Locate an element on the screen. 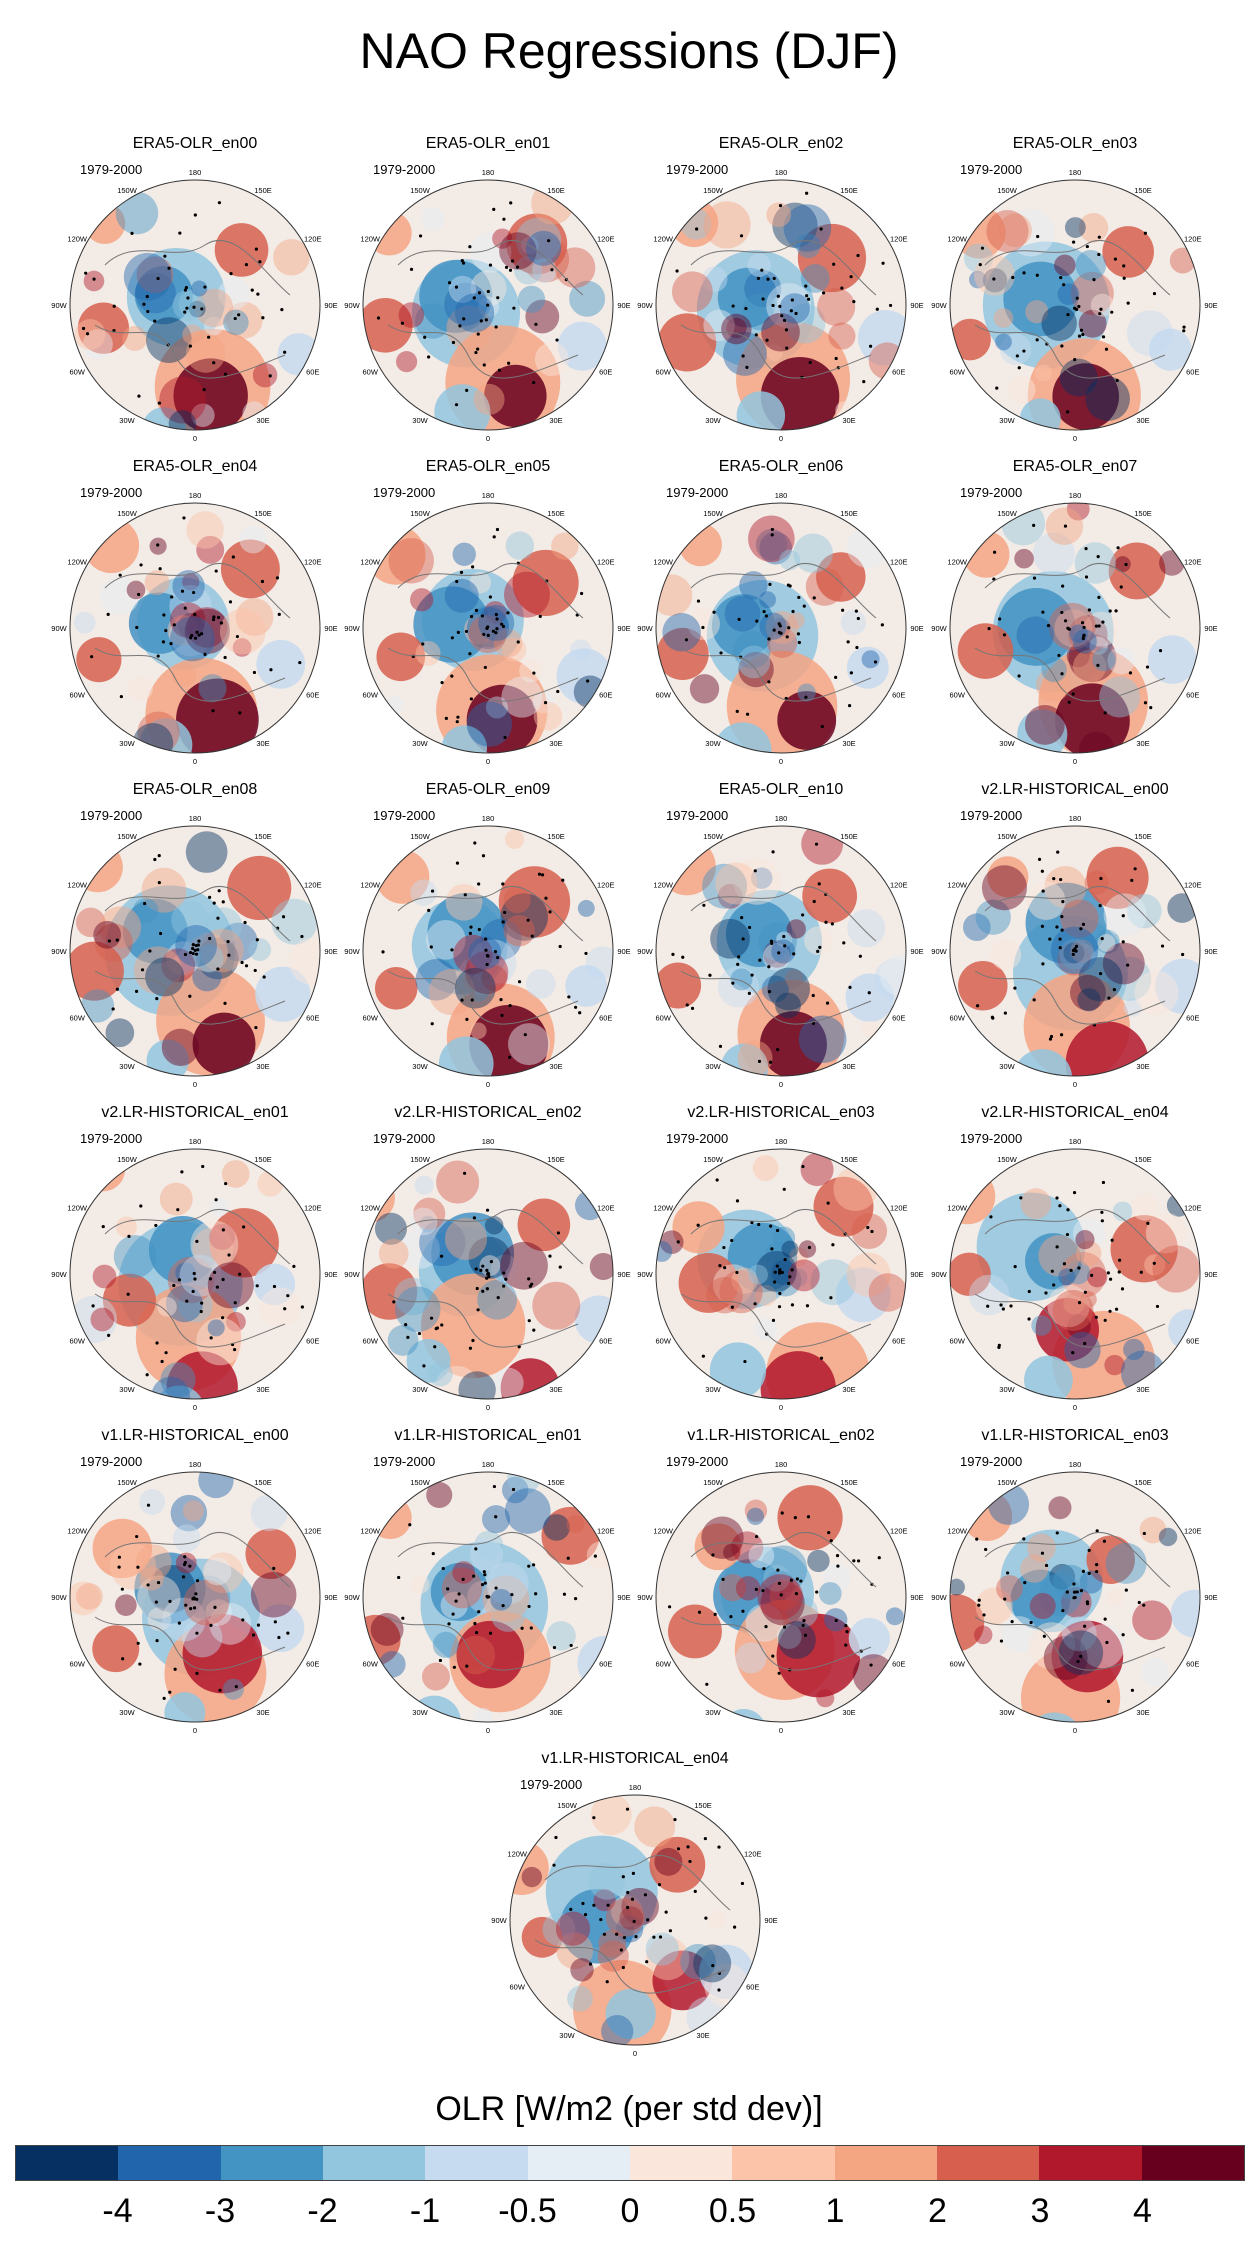 This screenshot has width=1258, height=2244. panel-title: ERA5-OLR_en01 is located at coordinates (488, 143).